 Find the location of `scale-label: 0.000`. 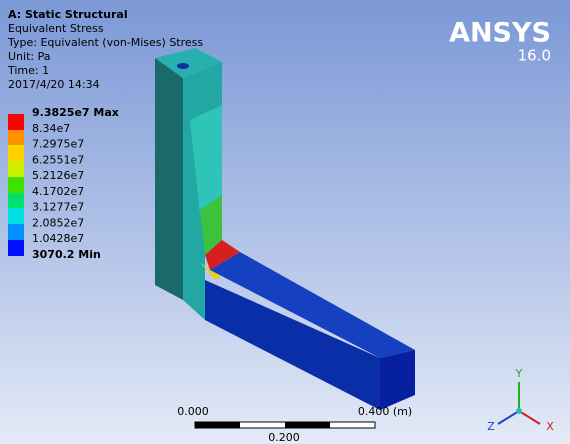

scale-label: 0.000 is located at coordinates (193, 411).